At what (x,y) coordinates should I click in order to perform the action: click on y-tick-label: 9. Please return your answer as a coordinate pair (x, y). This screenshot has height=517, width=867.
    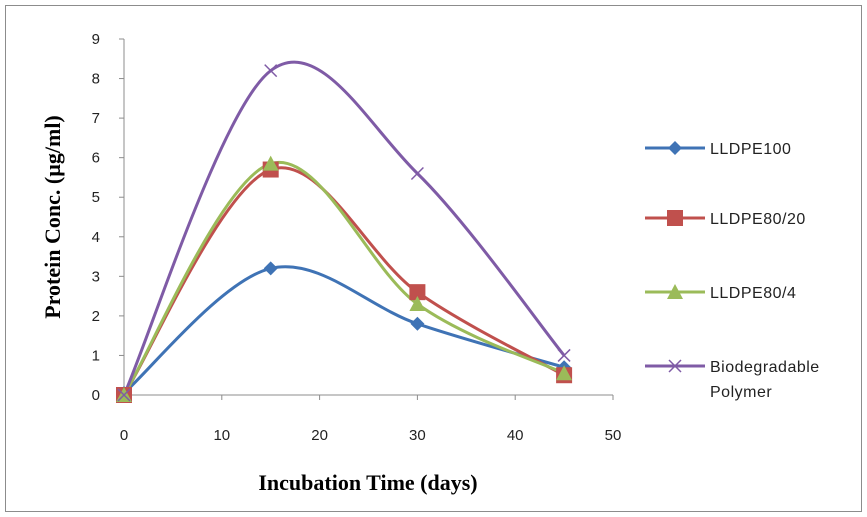
    Looking at the image, I should click on (96, 39).